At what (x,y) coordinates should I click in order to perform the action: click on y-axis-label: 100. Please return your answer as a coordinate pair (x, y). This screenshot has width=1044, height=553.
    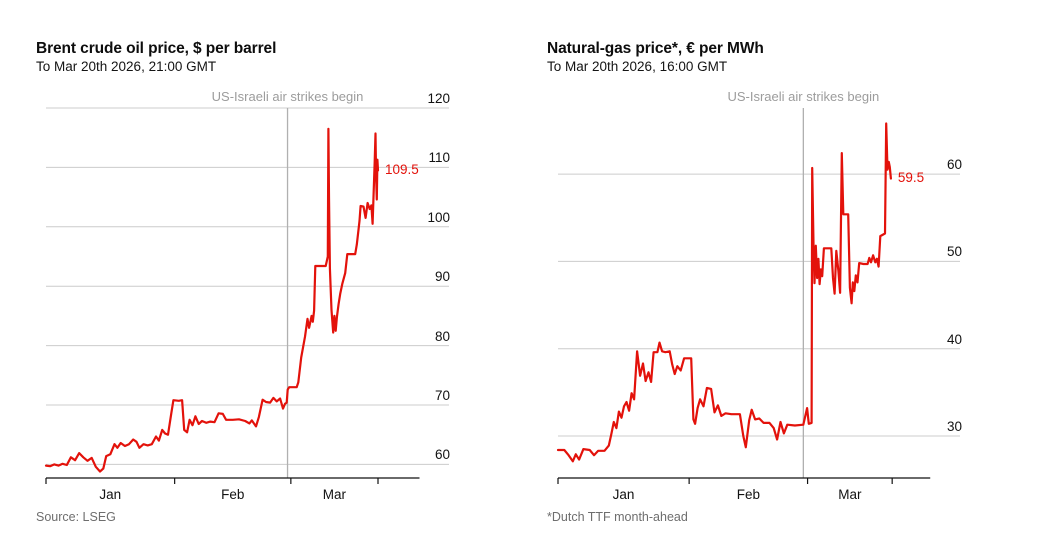
    Looking at the image, I should click on (438, 217).